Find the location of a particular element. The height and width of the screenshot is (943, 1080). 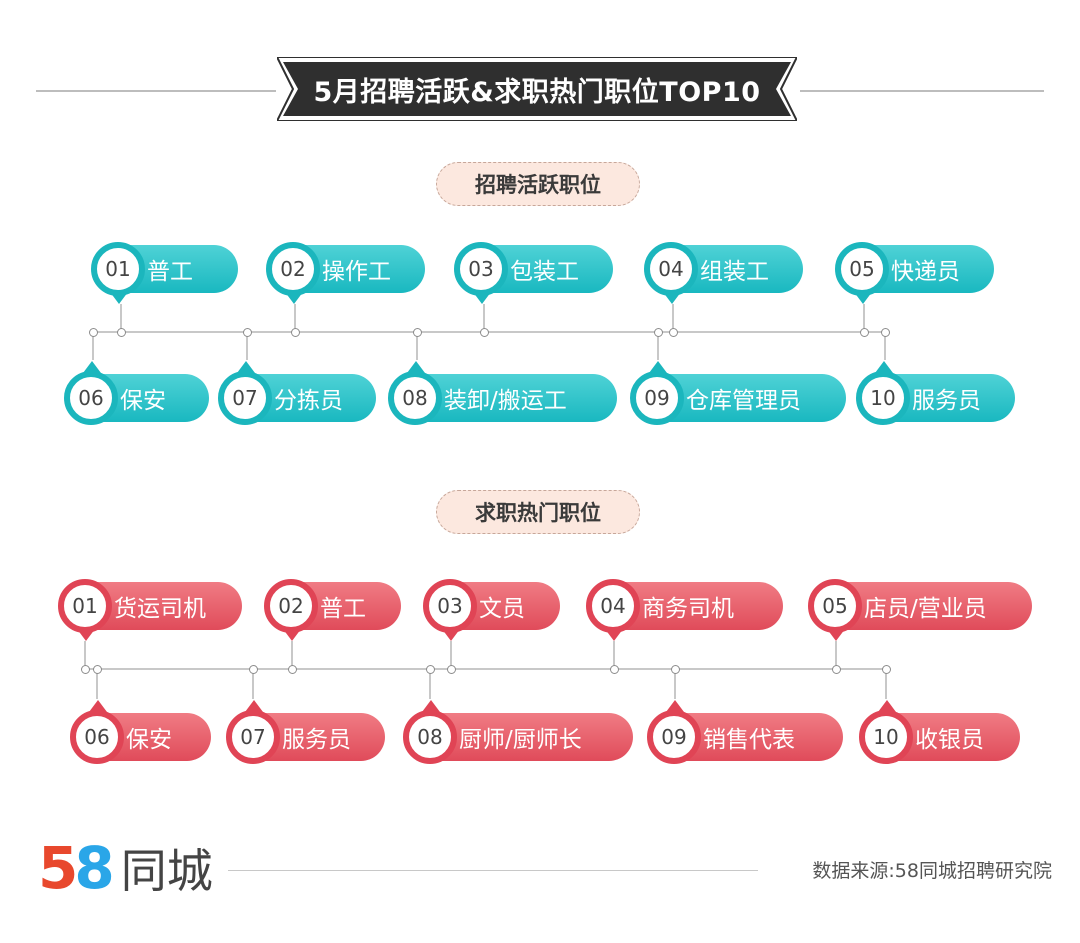

brand-logo: 5 8 同城 is located at coordinates (125, 868).